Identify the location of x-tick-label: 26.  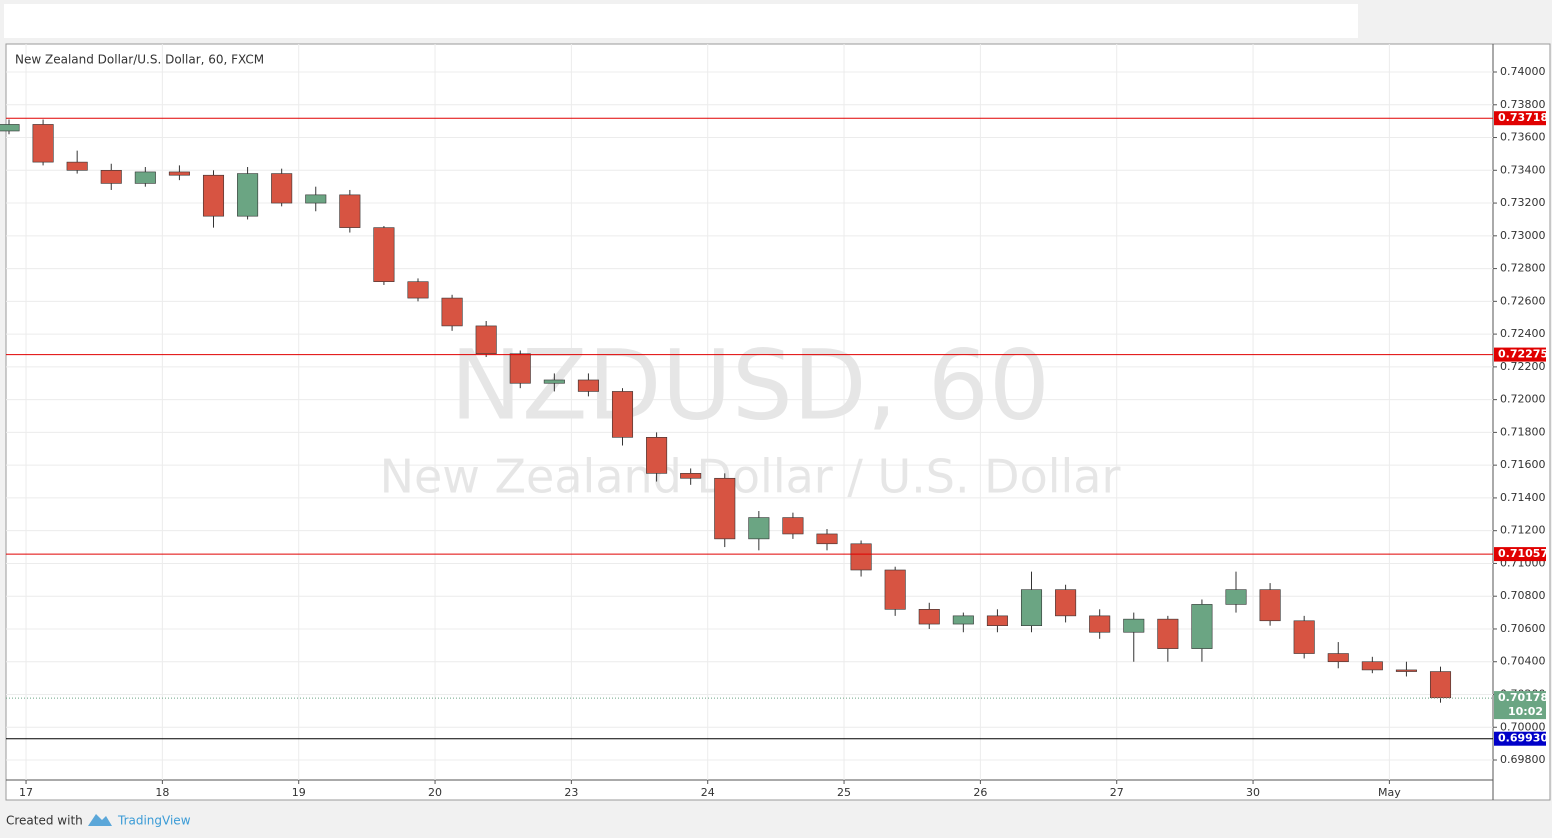
(980, 792).